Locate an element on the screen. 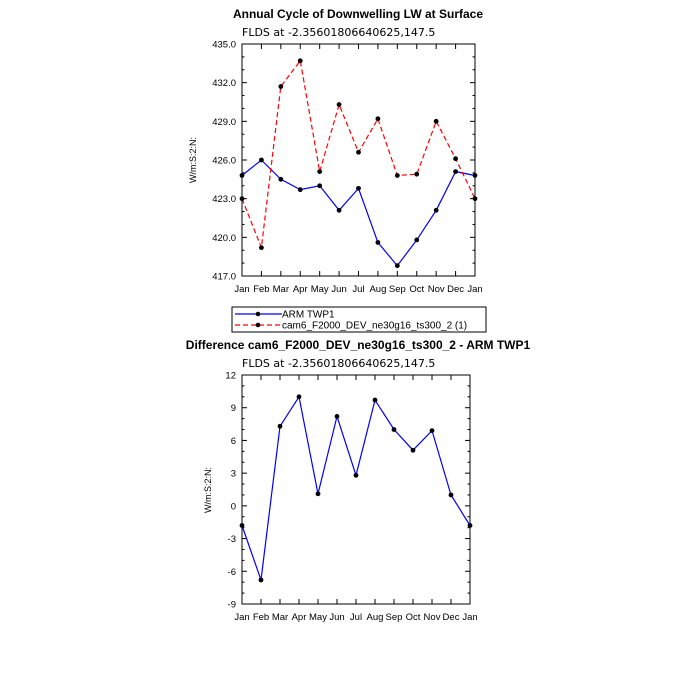 This screenshot has height=675, width=675. y-tick-label: 6 is located at coordinates (233, 441).